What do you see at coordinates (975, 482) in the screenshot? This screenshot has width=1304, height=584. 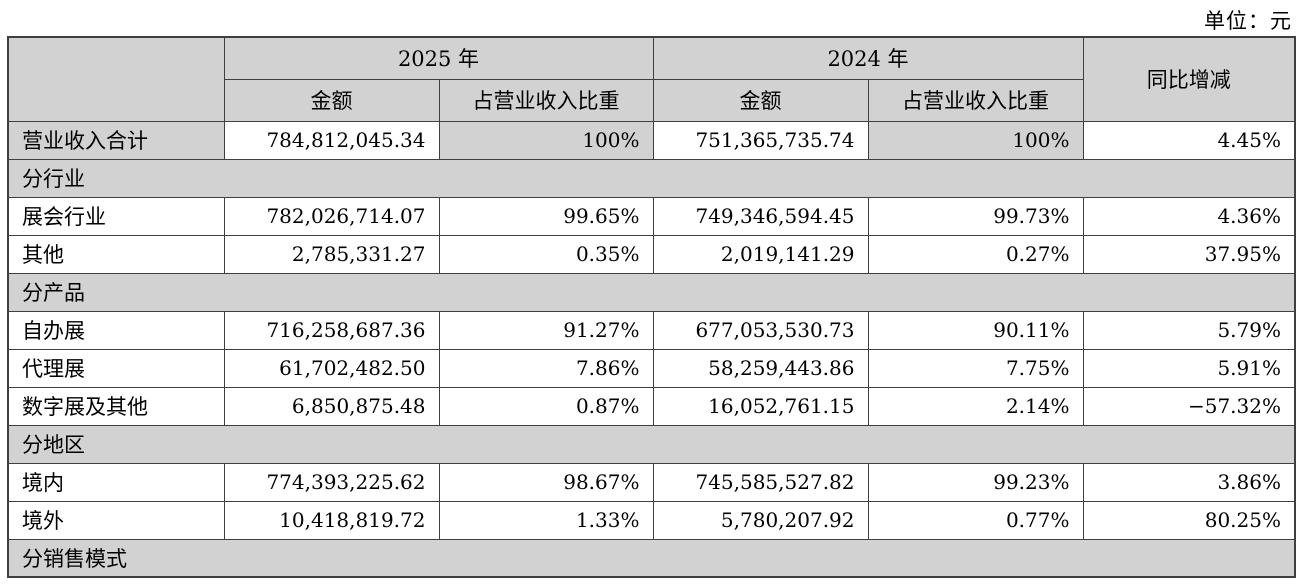 I see `ratio-2024-cell: 99.23%` at bounding box center [975, 482].